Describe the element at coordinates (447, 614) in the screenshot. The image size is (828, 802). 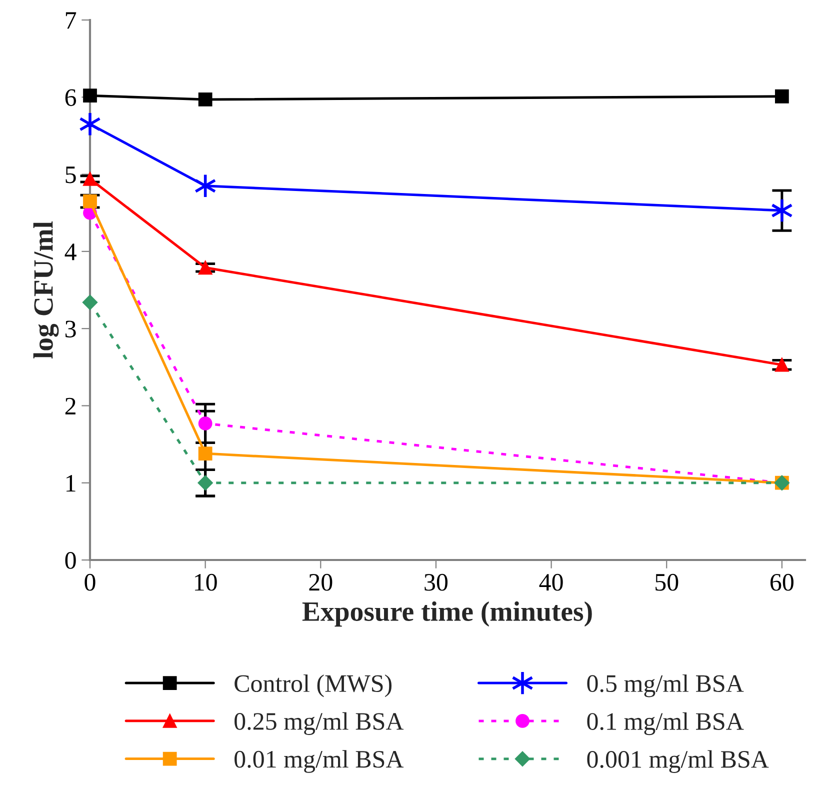
I see `x-axis-title: Exposure time (minutes)` at that location.